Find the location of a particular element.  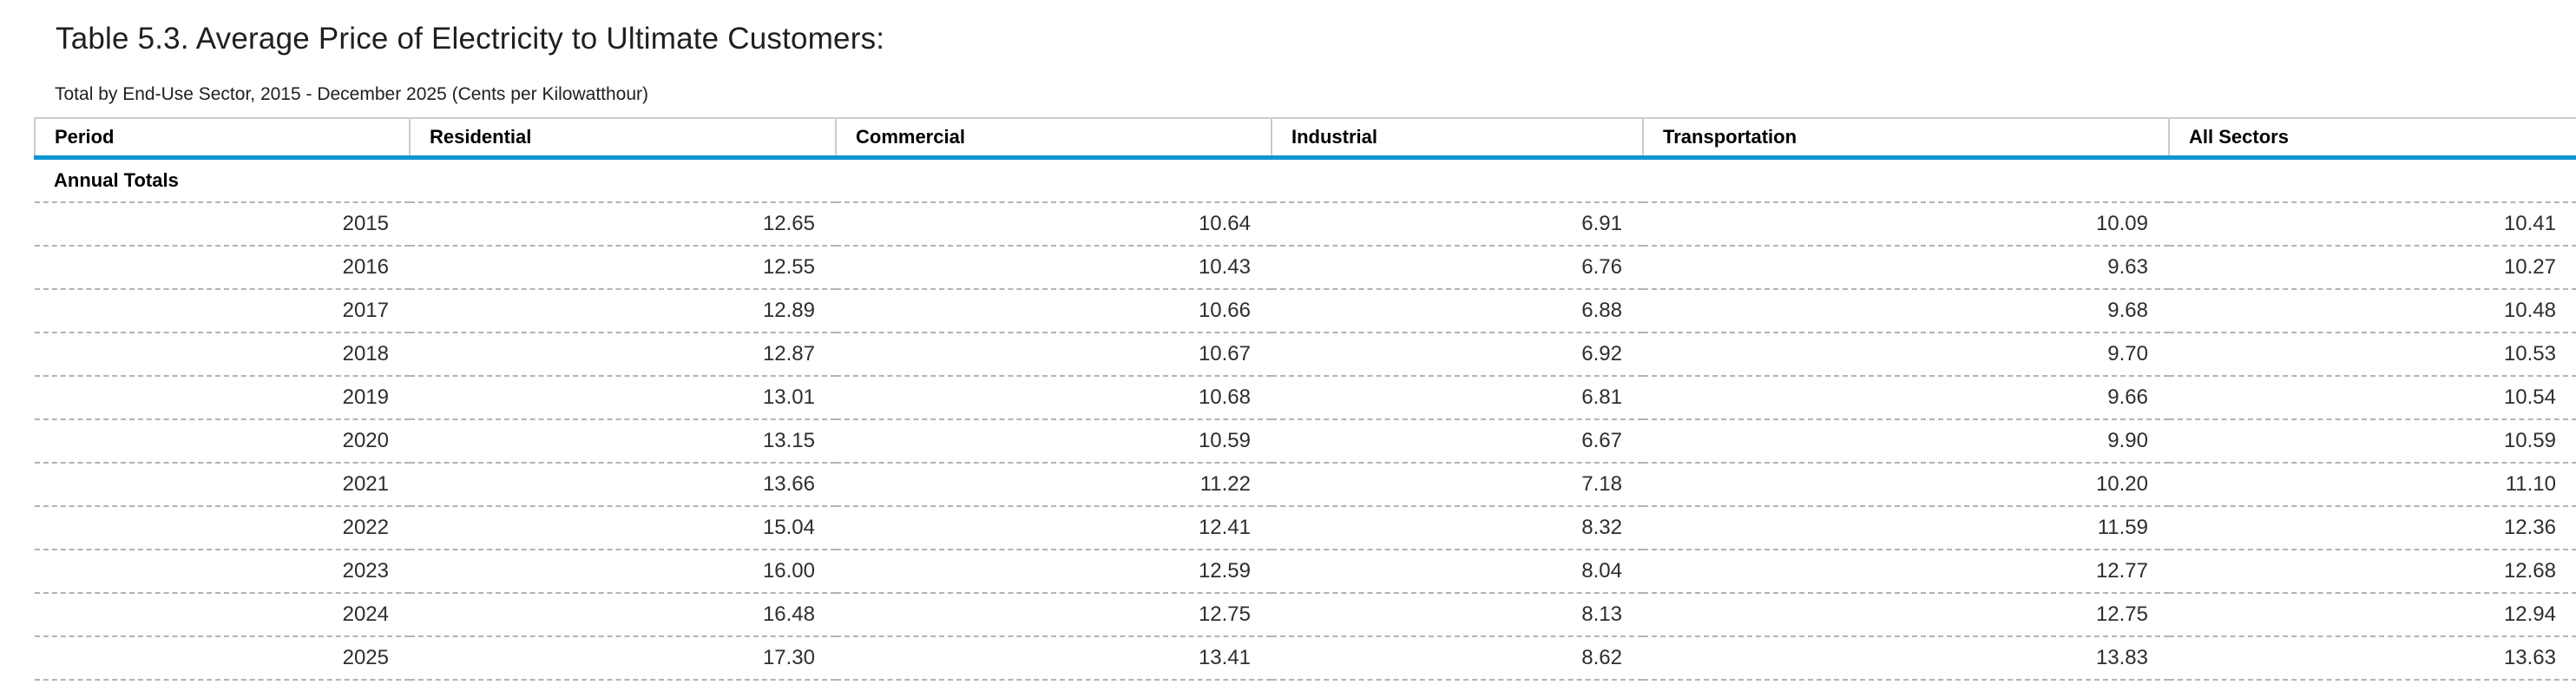

industrial-cell: 6.76 is located at coordinates (1457, 268).